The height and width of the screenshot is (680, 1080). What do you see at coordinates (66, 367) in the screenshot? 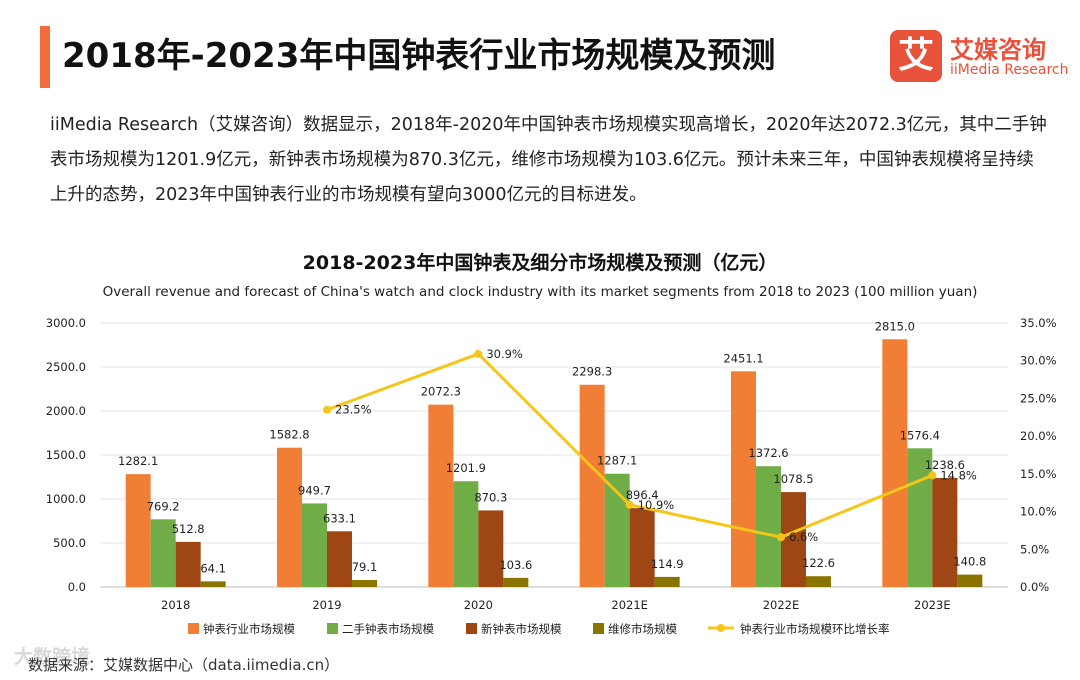
I see `y-tick-label: 2500.0` at bounding box center [66, 367].